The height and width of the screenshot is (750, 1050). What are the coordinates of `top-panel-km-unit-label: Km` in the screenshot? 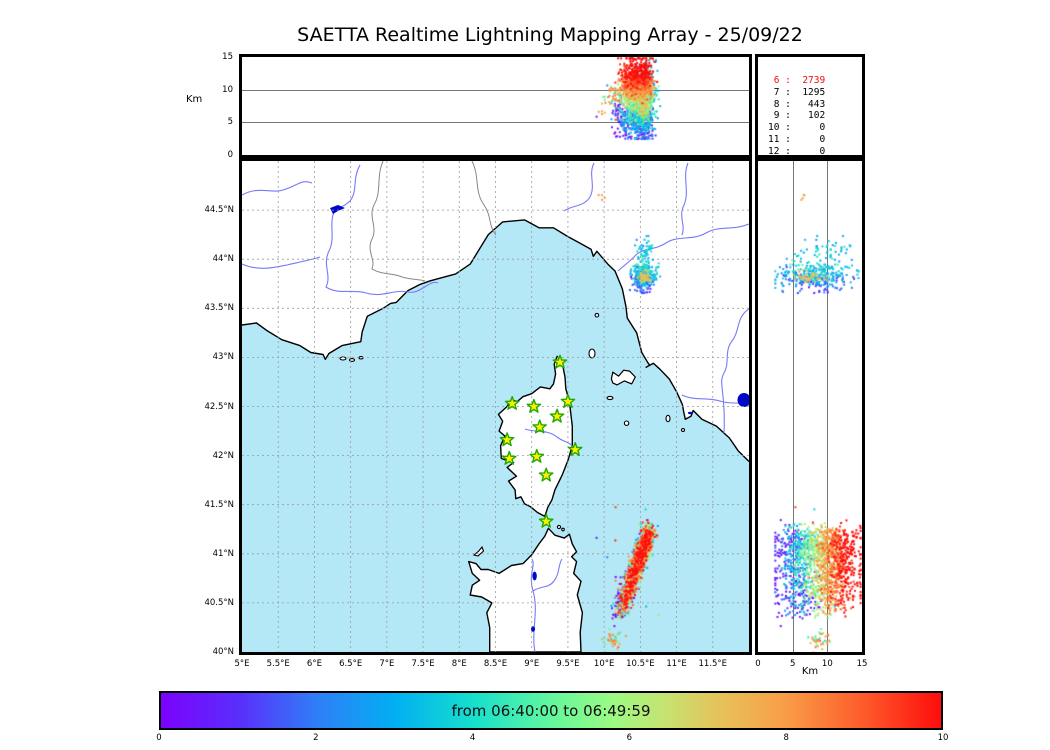 It's located at (194, 99).